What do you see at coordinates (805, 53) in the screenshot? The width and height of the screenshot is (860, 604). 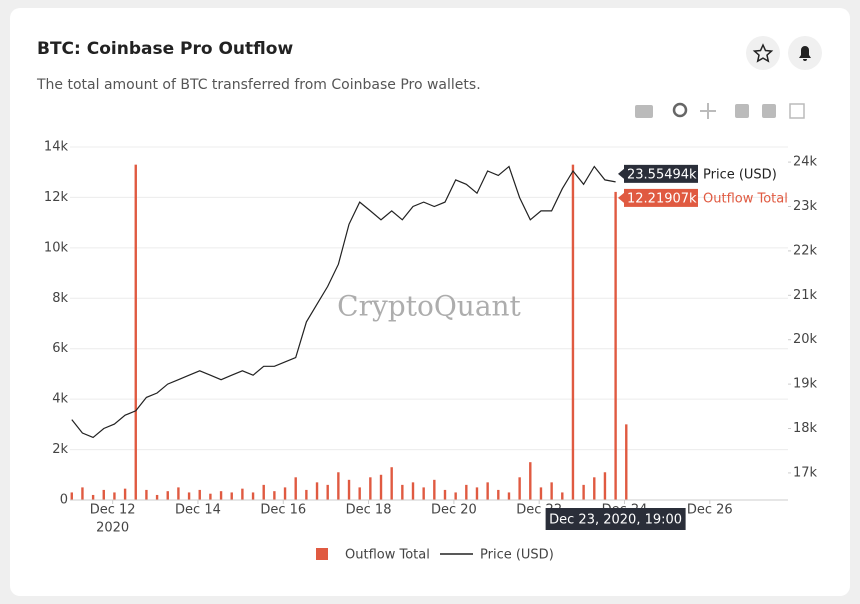 I see `bell-button` at bounding box center [805, 53].